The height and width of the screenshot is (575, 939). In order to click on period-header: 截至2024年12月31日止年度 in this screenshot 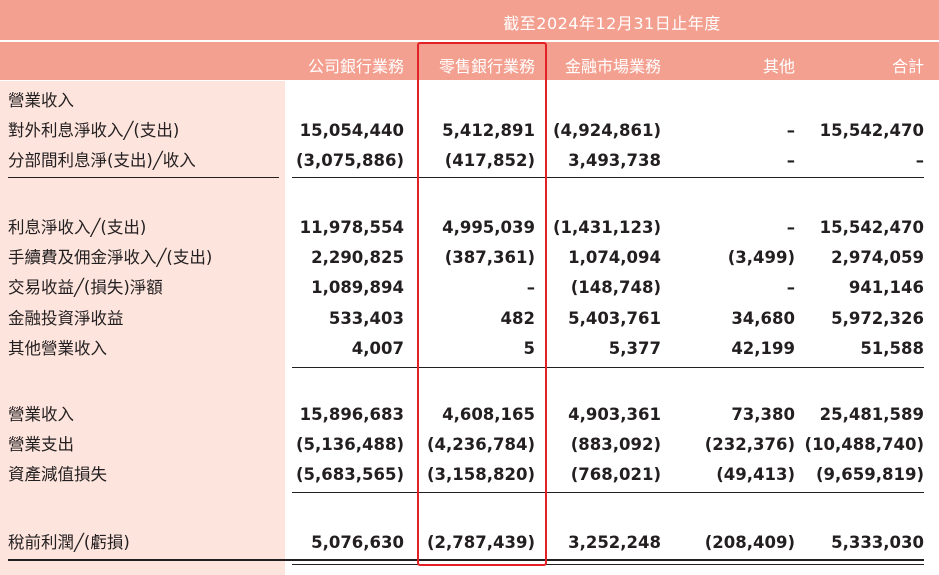, I will do `click(612, 23)`.